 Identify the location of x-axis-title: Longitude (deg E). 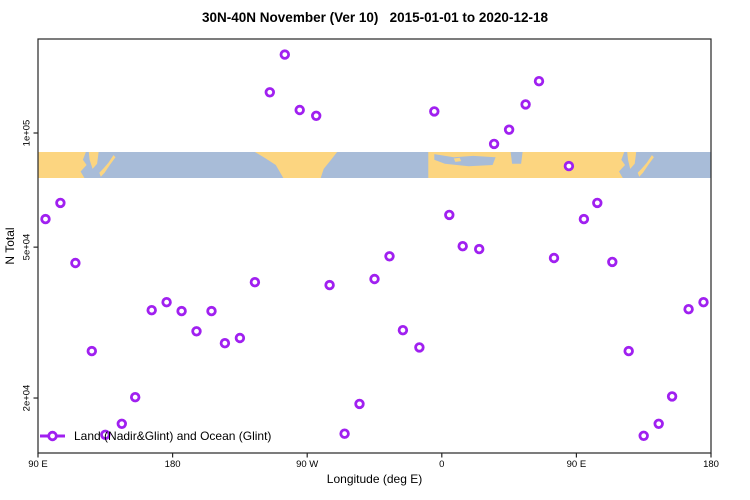
(374, 479).